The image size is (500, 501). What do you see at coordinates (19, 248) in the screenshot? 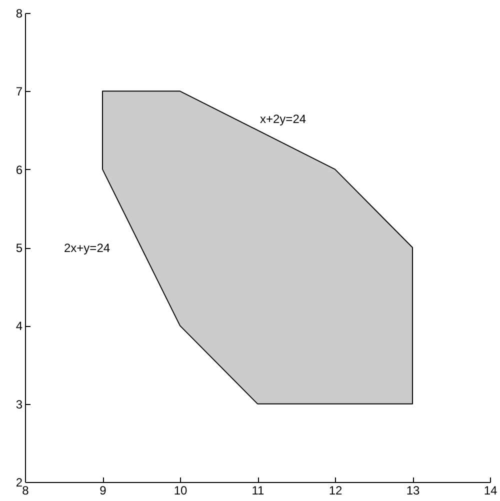
I see `y-tick-label: 5` at bounding box center [19, 248].